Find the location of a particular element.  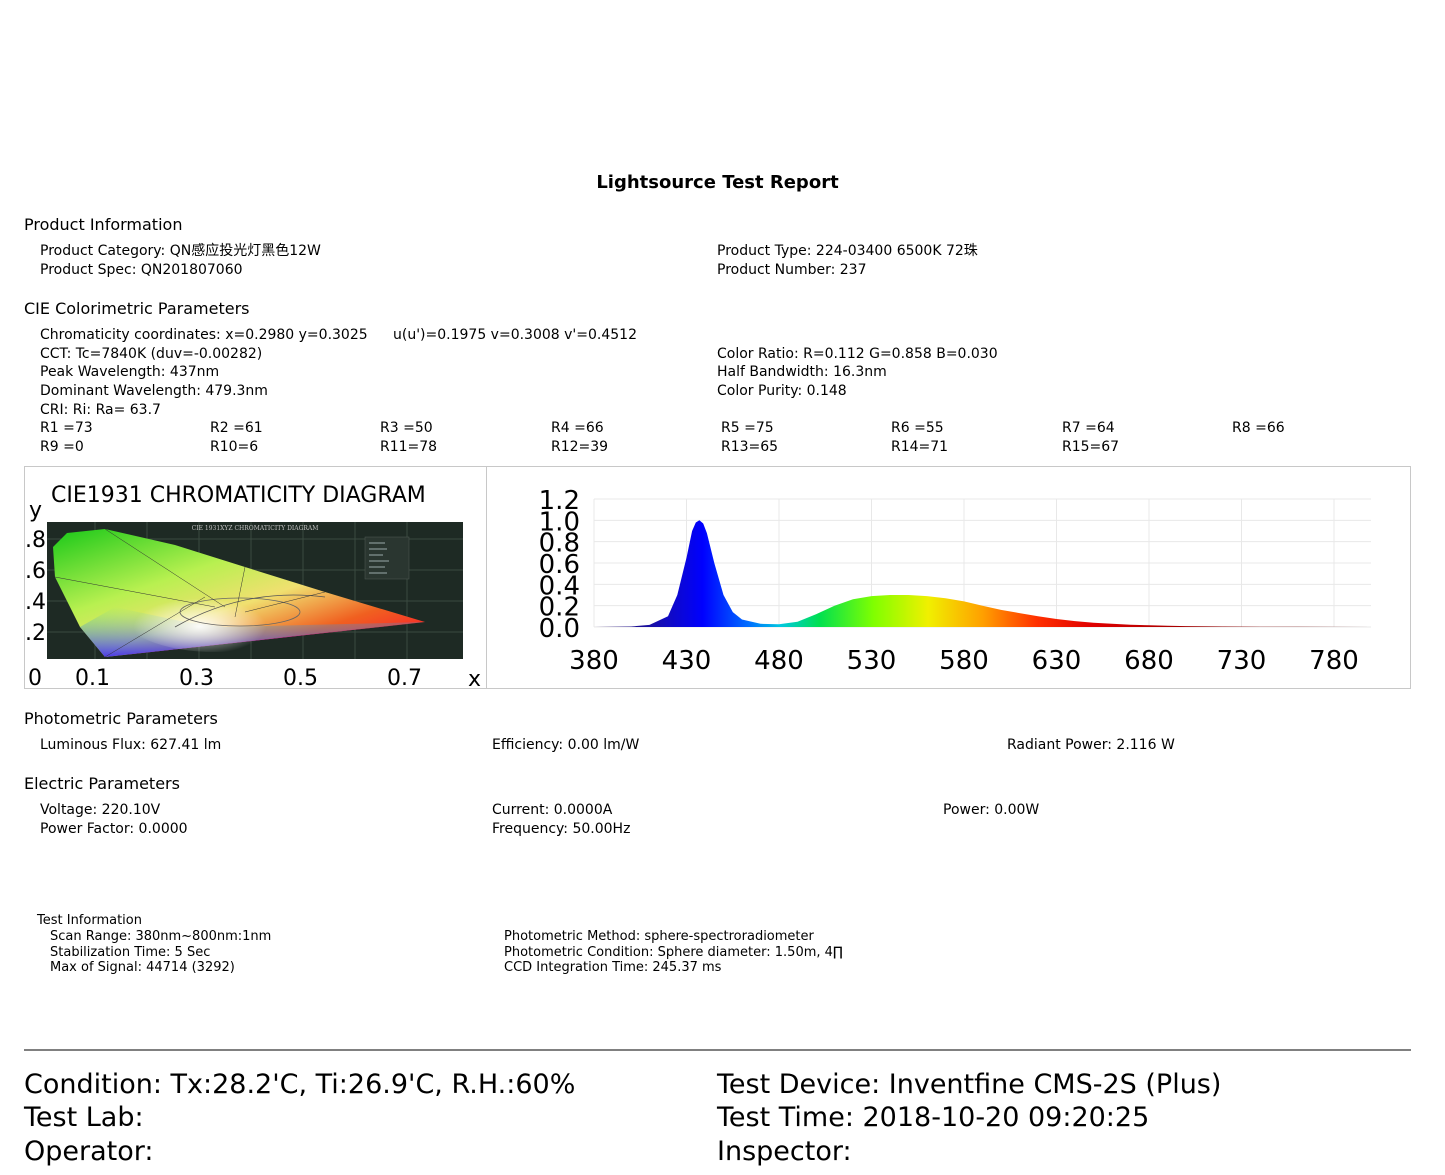

x-tick-label: 680 is located at coordinates (1149, 661).